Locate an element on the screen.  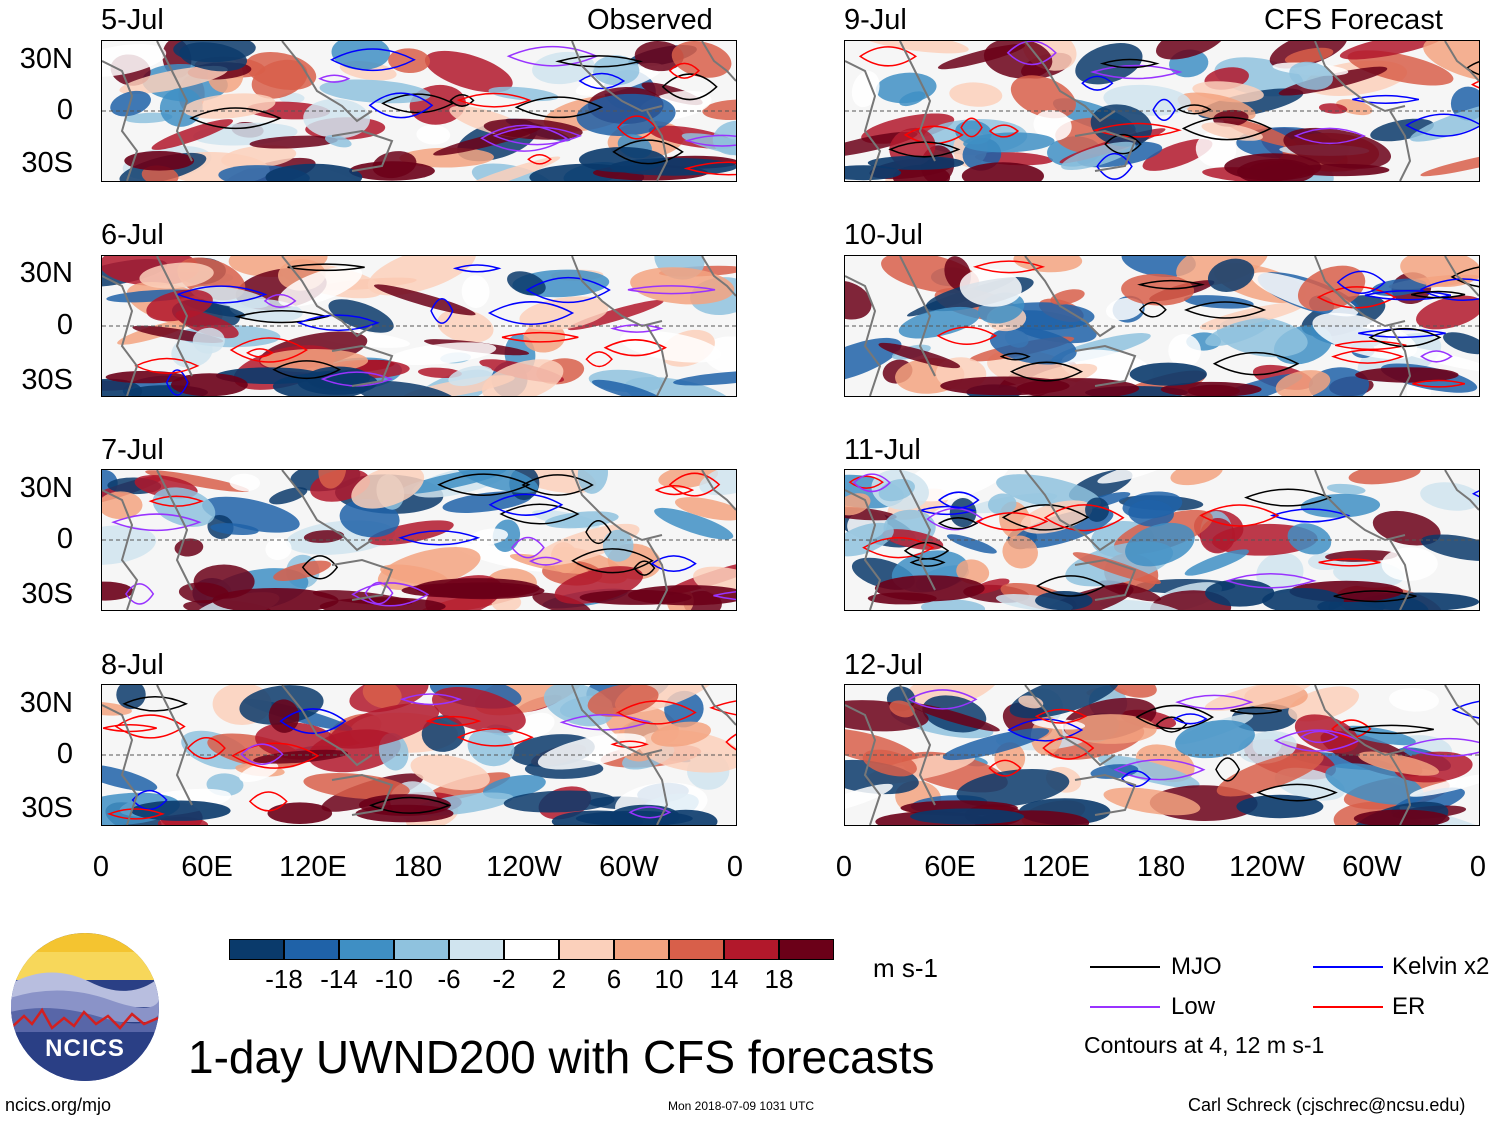
legend-line-er is located at coordinates (1348, 1007).